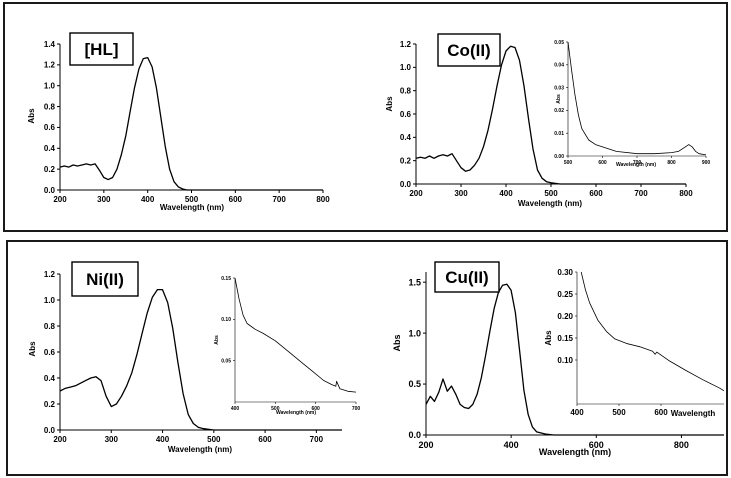  Describe the element at coordinates (356, 409) in the screenshot. I see `inset-3-x-tick-label: 700` at that location.